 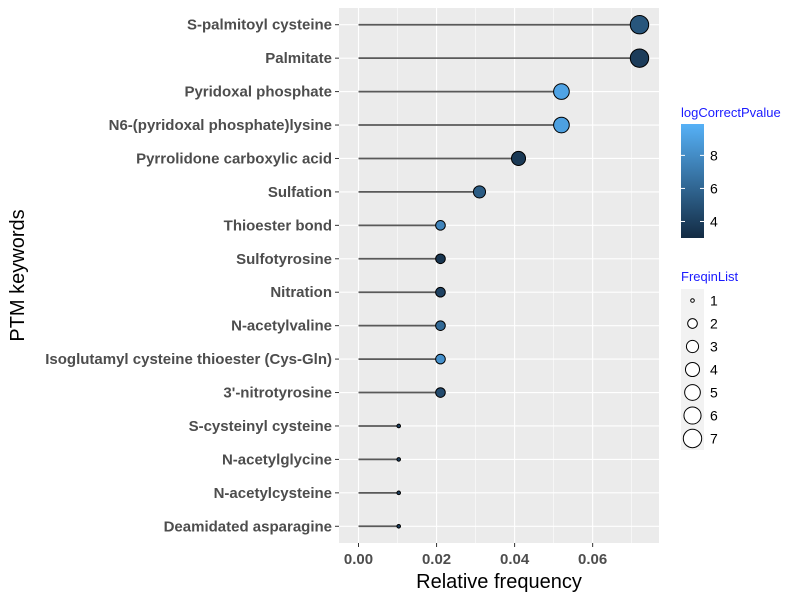 What do you see at coordinates (273, 493) in the screenshot?
I see `y-tick-label: N-acetylcysteine` at bounding box center [273, 493].